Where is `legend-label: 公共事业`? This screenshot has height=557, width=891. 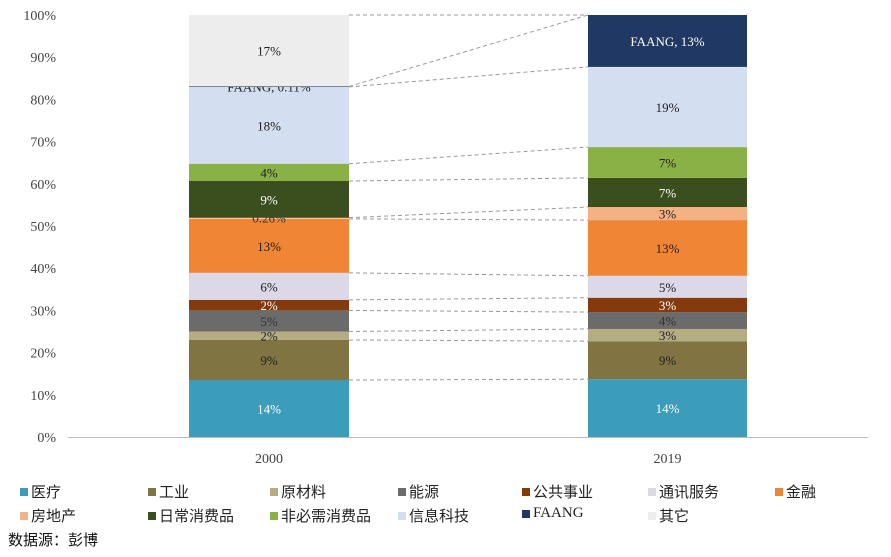 legend-label: 公共事业 is located at coordinates (563, 492).